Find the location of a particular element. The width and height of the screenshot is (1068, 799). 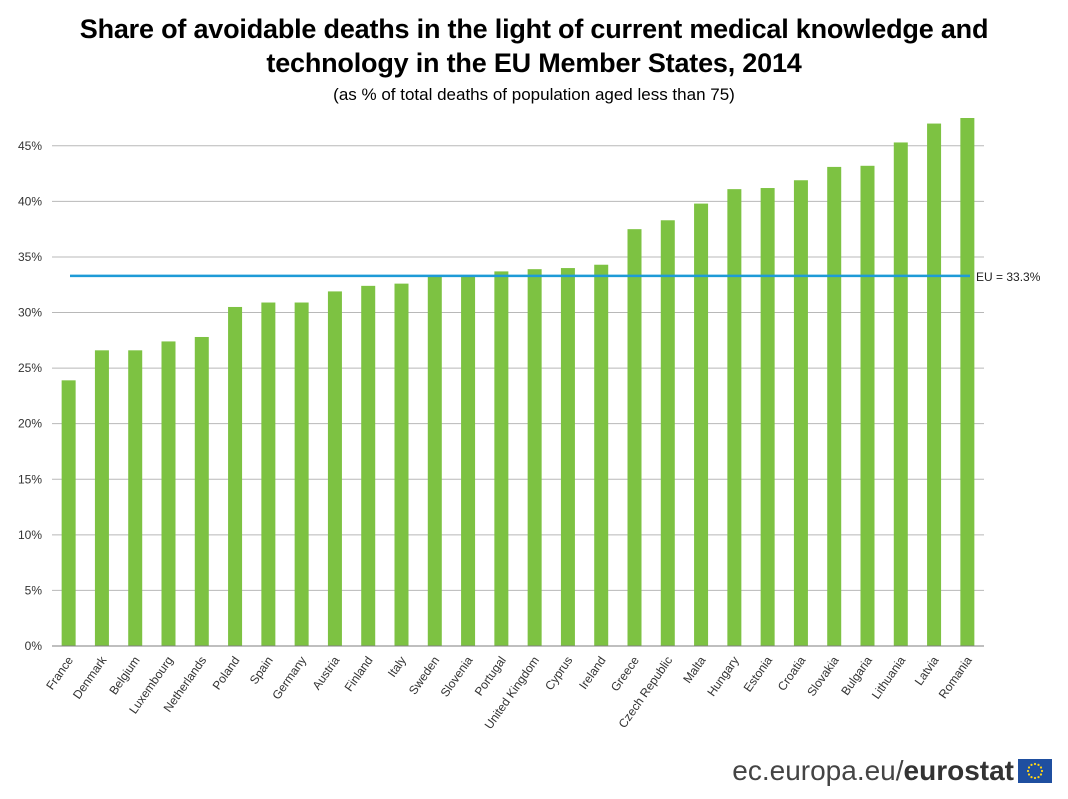

bar-ireland is located at coordinates (601, 455).